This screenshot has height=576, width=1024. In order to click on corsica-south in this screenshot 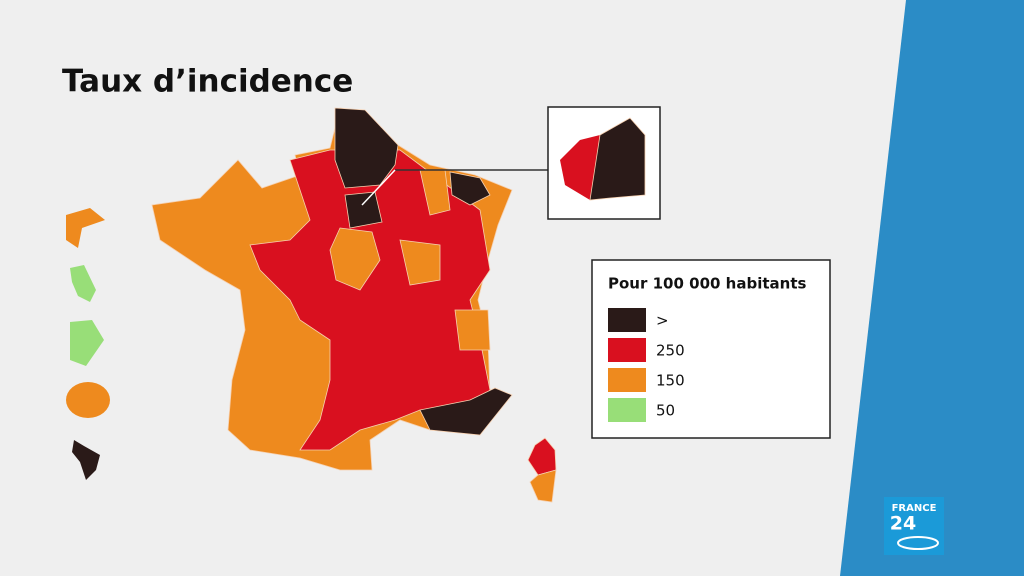, I will do `click(543, 486)`.